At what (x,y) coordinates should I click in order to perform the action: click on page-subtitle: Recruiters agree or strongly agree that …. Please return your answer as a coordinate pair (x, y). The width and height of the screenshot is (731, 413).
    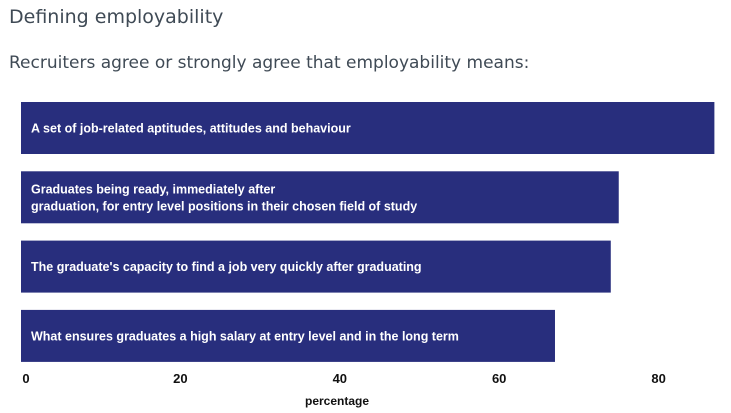
    Looking at the image, I should click on (269, 63).